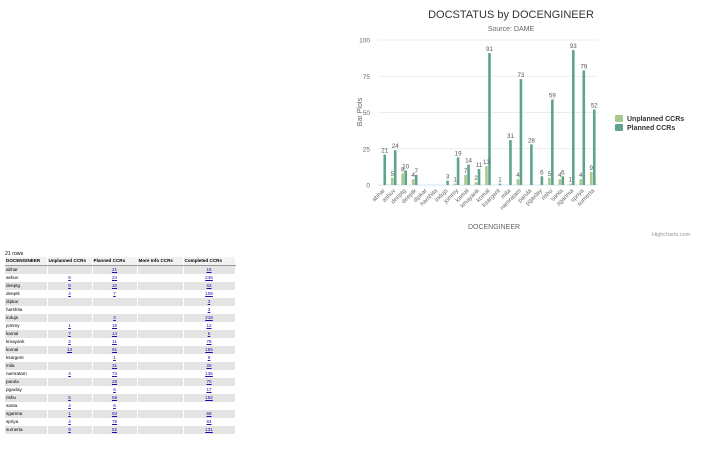 This screenshot has height=464, width=701. Describe the element at coordinates (651, 128) in the screenshot. I see `legend-item-label: Planned CCRs` at that location.